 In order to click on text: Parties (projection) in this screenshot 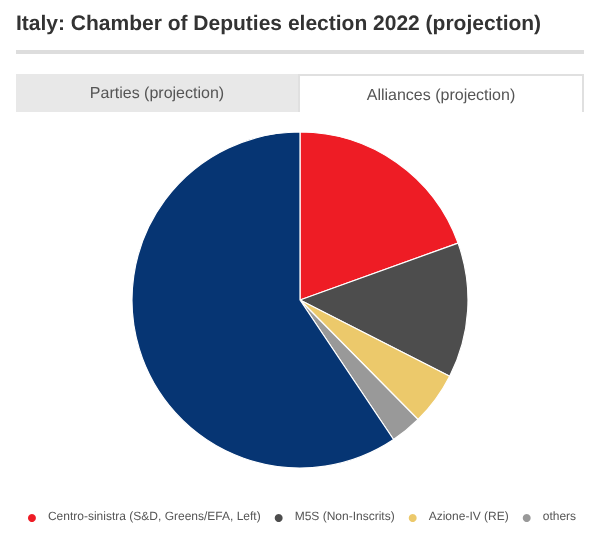, I will do `click(157, 93)`.